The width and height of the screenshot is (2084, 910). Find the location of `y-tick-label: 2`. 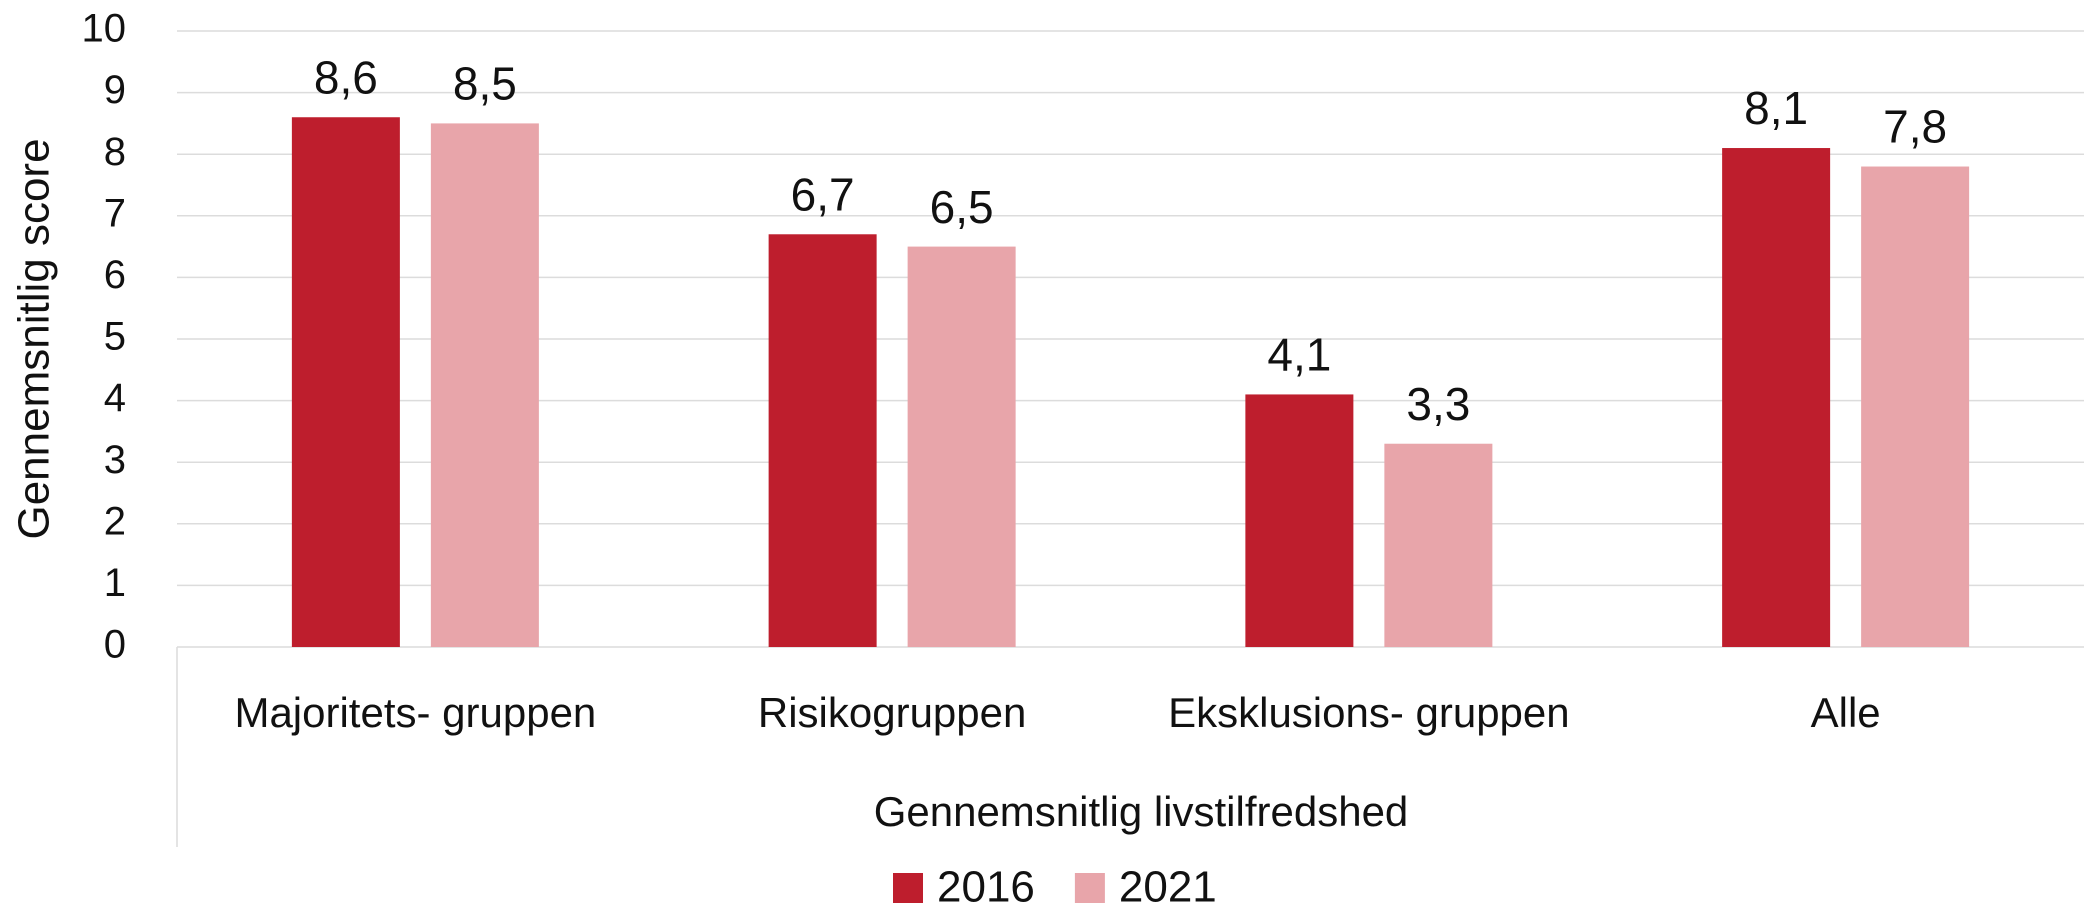

y-tick-label: 2 is located at coordinates (115, 521).